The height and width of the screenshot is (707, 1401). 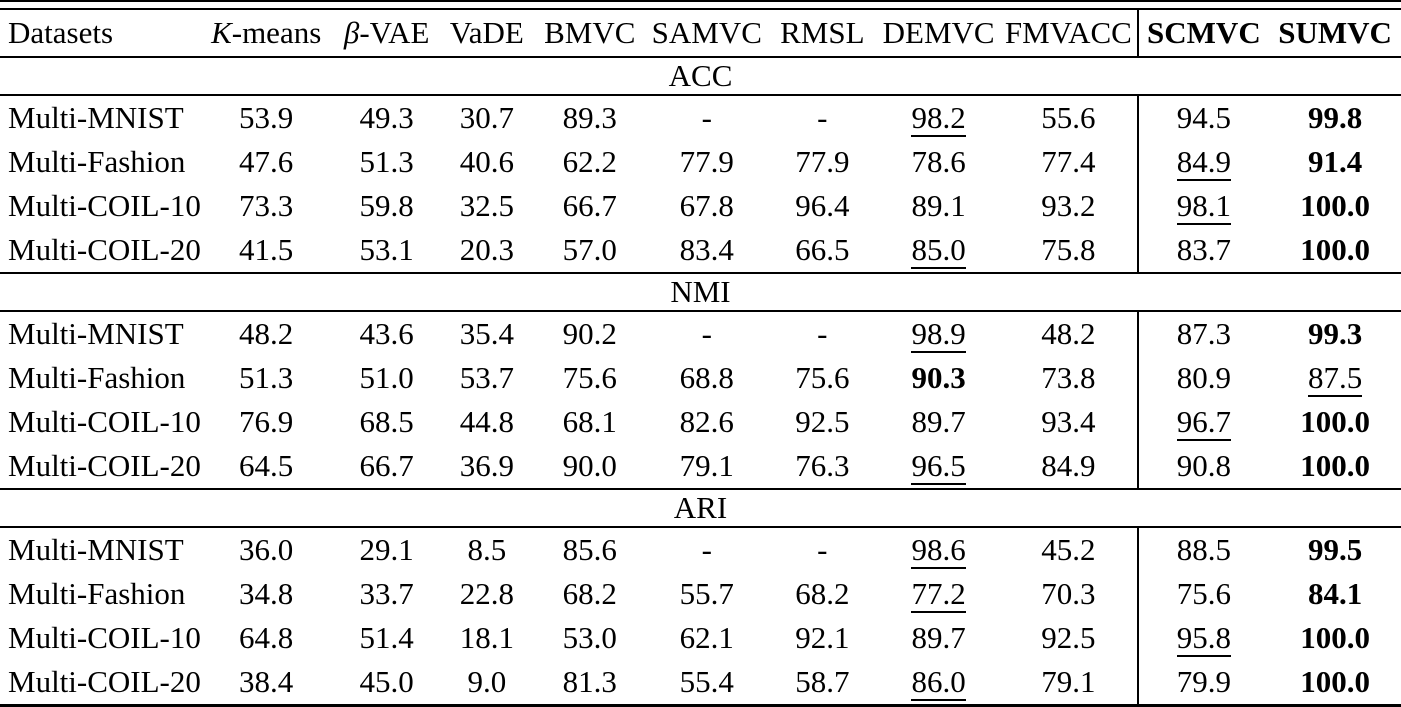 I want to click on dataset-name-cell: Multi-Fashion, so click(x=97, y=593).